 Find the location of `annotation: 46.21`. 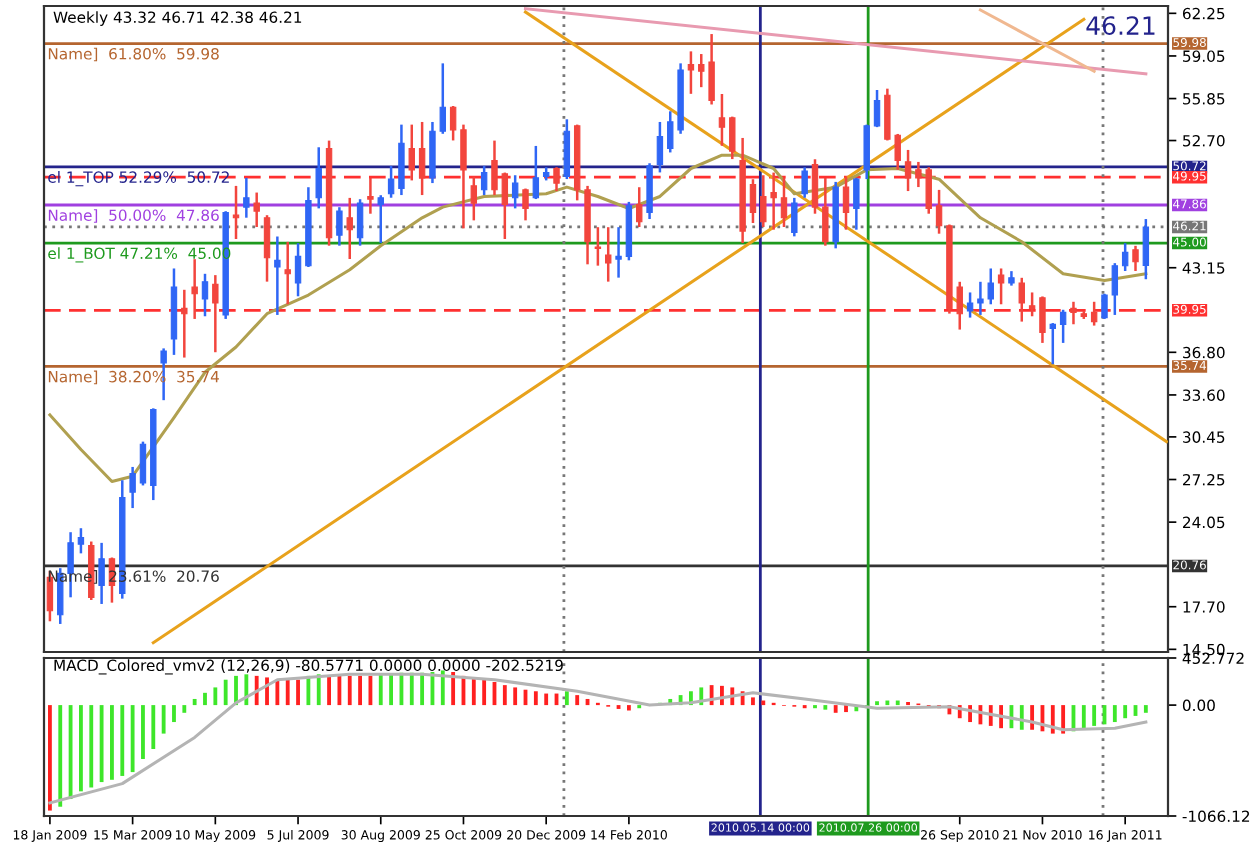

annotation: 46.21 is located at coordinates (1120, 26).